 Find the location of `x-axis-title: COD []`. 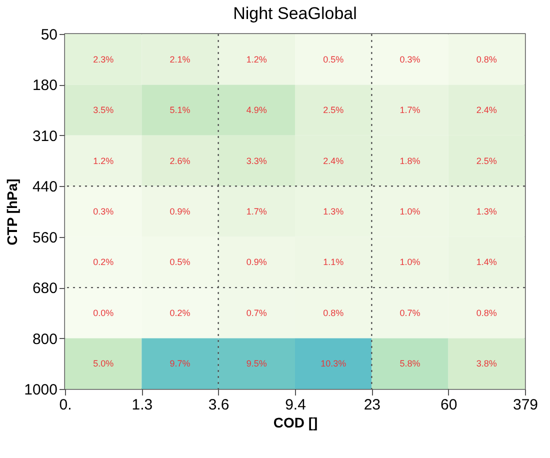

x-axis-title: COD [] is located at coordinates (295, 422).